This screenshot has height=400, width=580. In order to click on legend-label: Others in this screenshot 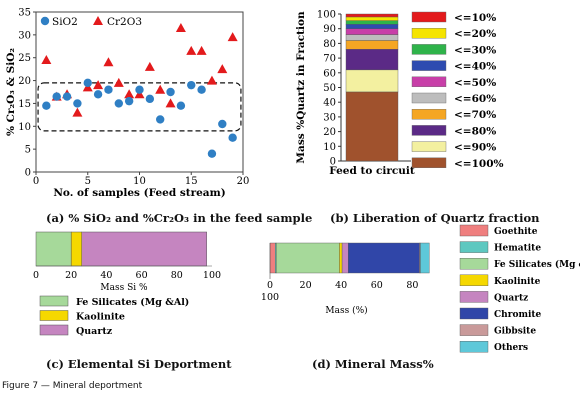, I will do `click(511, 348)`.